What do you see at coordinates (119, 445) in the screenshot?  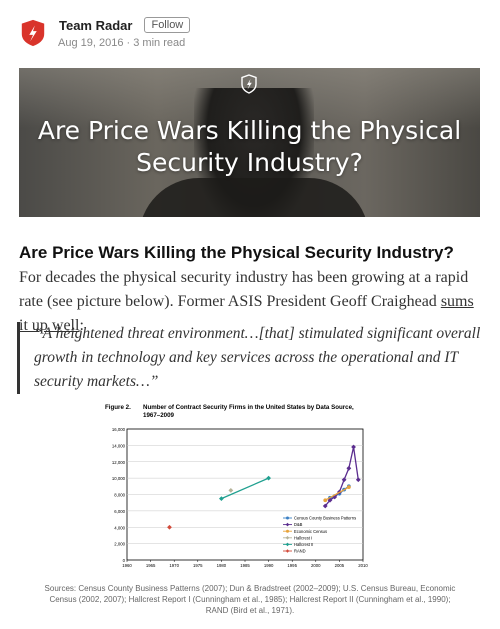 I see `y-tick-label: 14,000` at bounding box center [119, 445].